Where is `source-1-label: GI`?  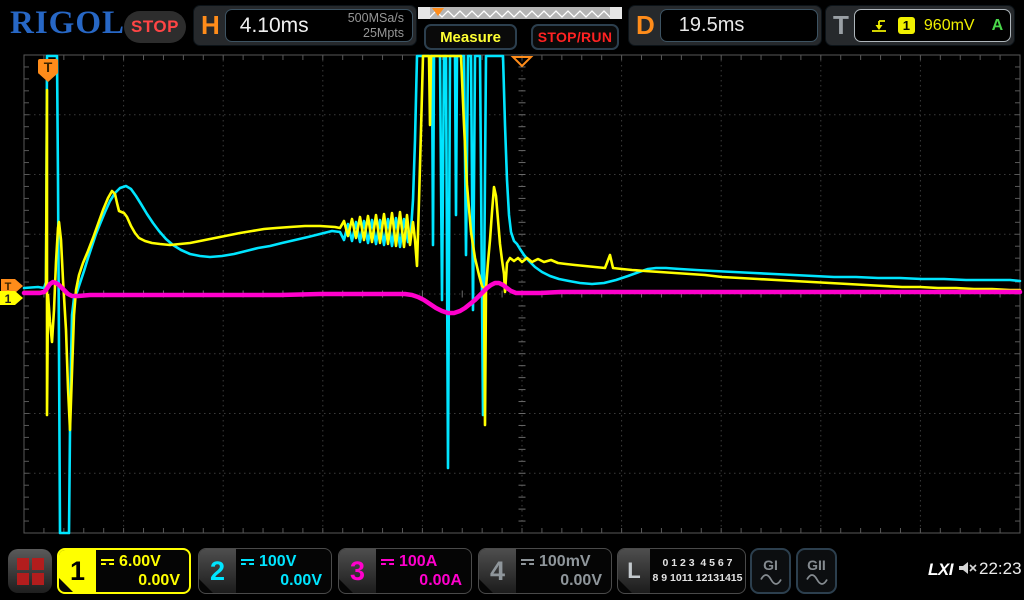
source-1-label: GI is located at coordinates (770, 565).